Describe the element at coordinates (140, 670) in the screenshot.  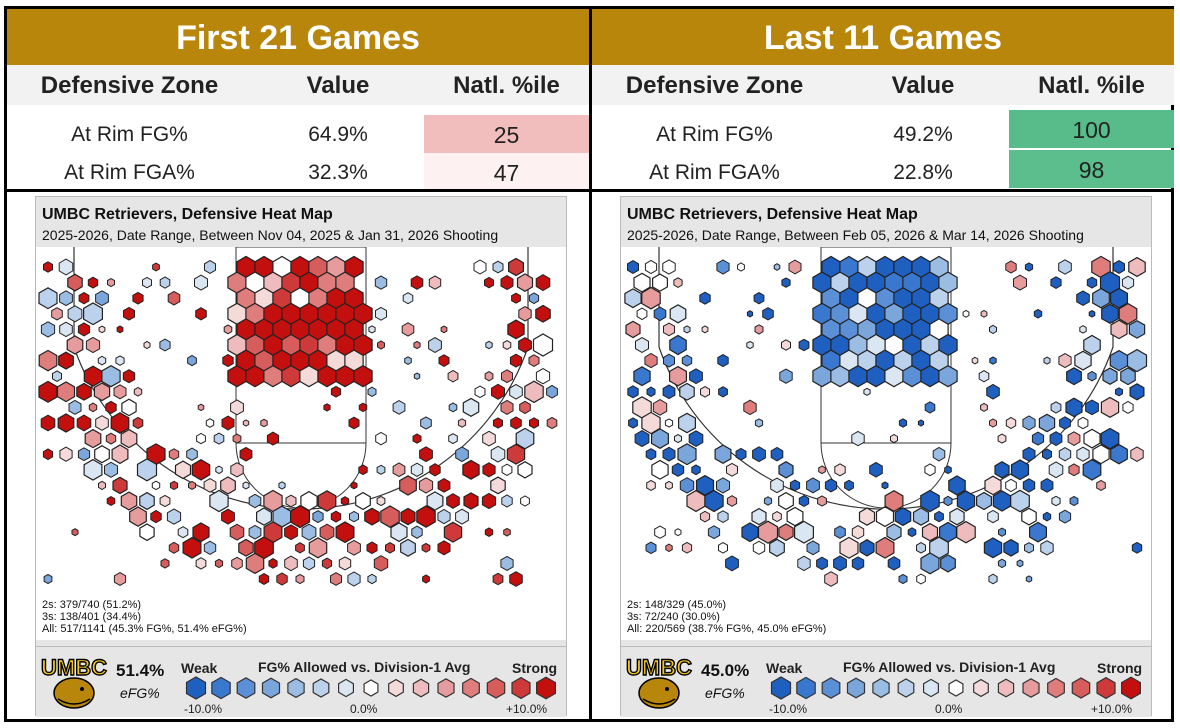
I see `efg-value: 51.4%` at that location.